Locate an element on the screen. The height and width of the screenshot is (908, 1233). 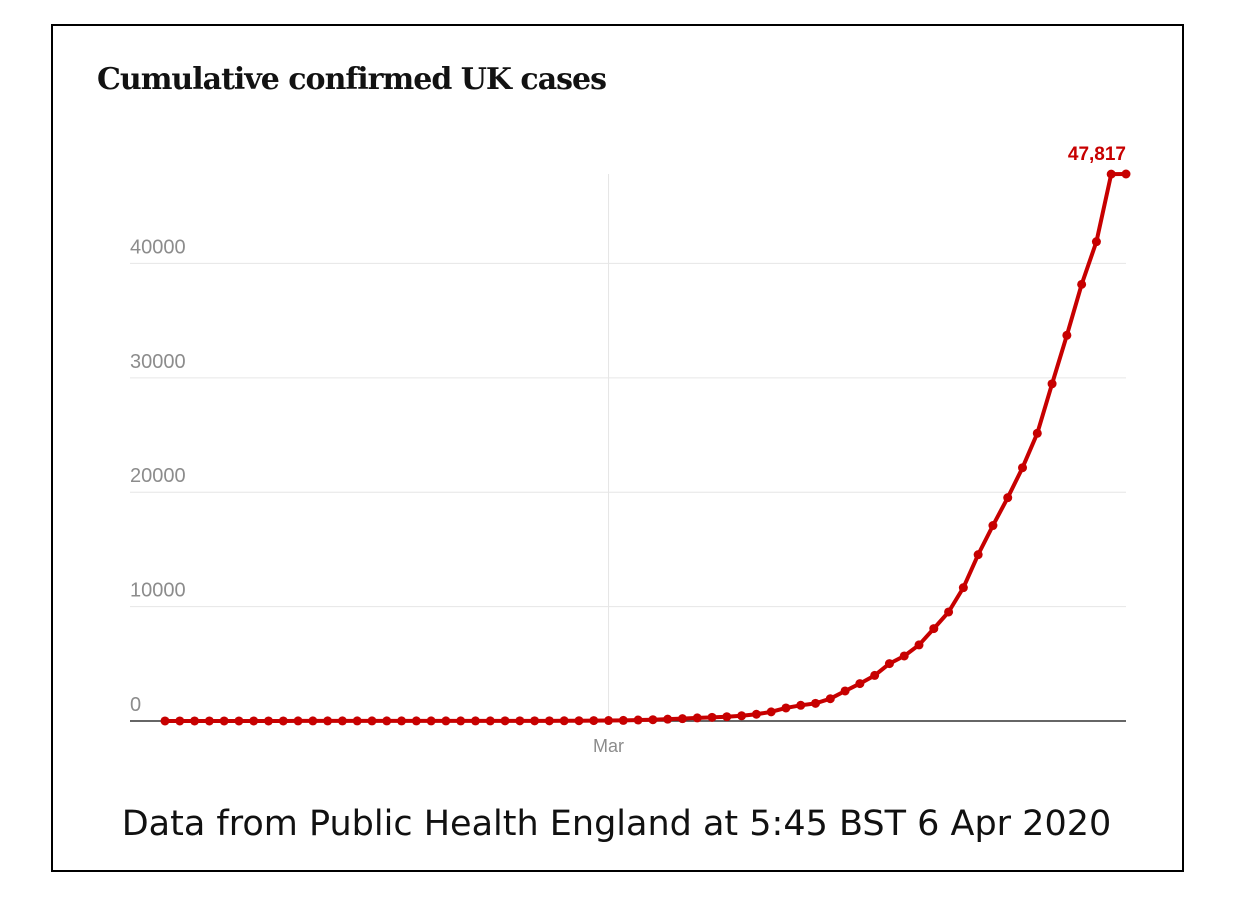
latest-value-label: 47,817 is located at coordinates (1097, 154).